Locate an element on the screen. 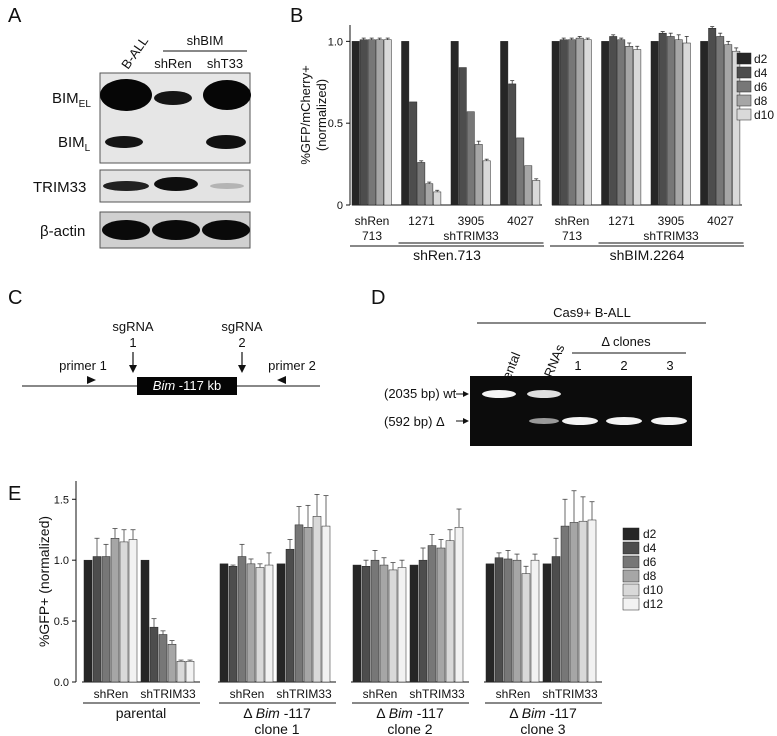 The image size is (777, 736). primer1-label: primer 1 is located at coordinates (83, 365).